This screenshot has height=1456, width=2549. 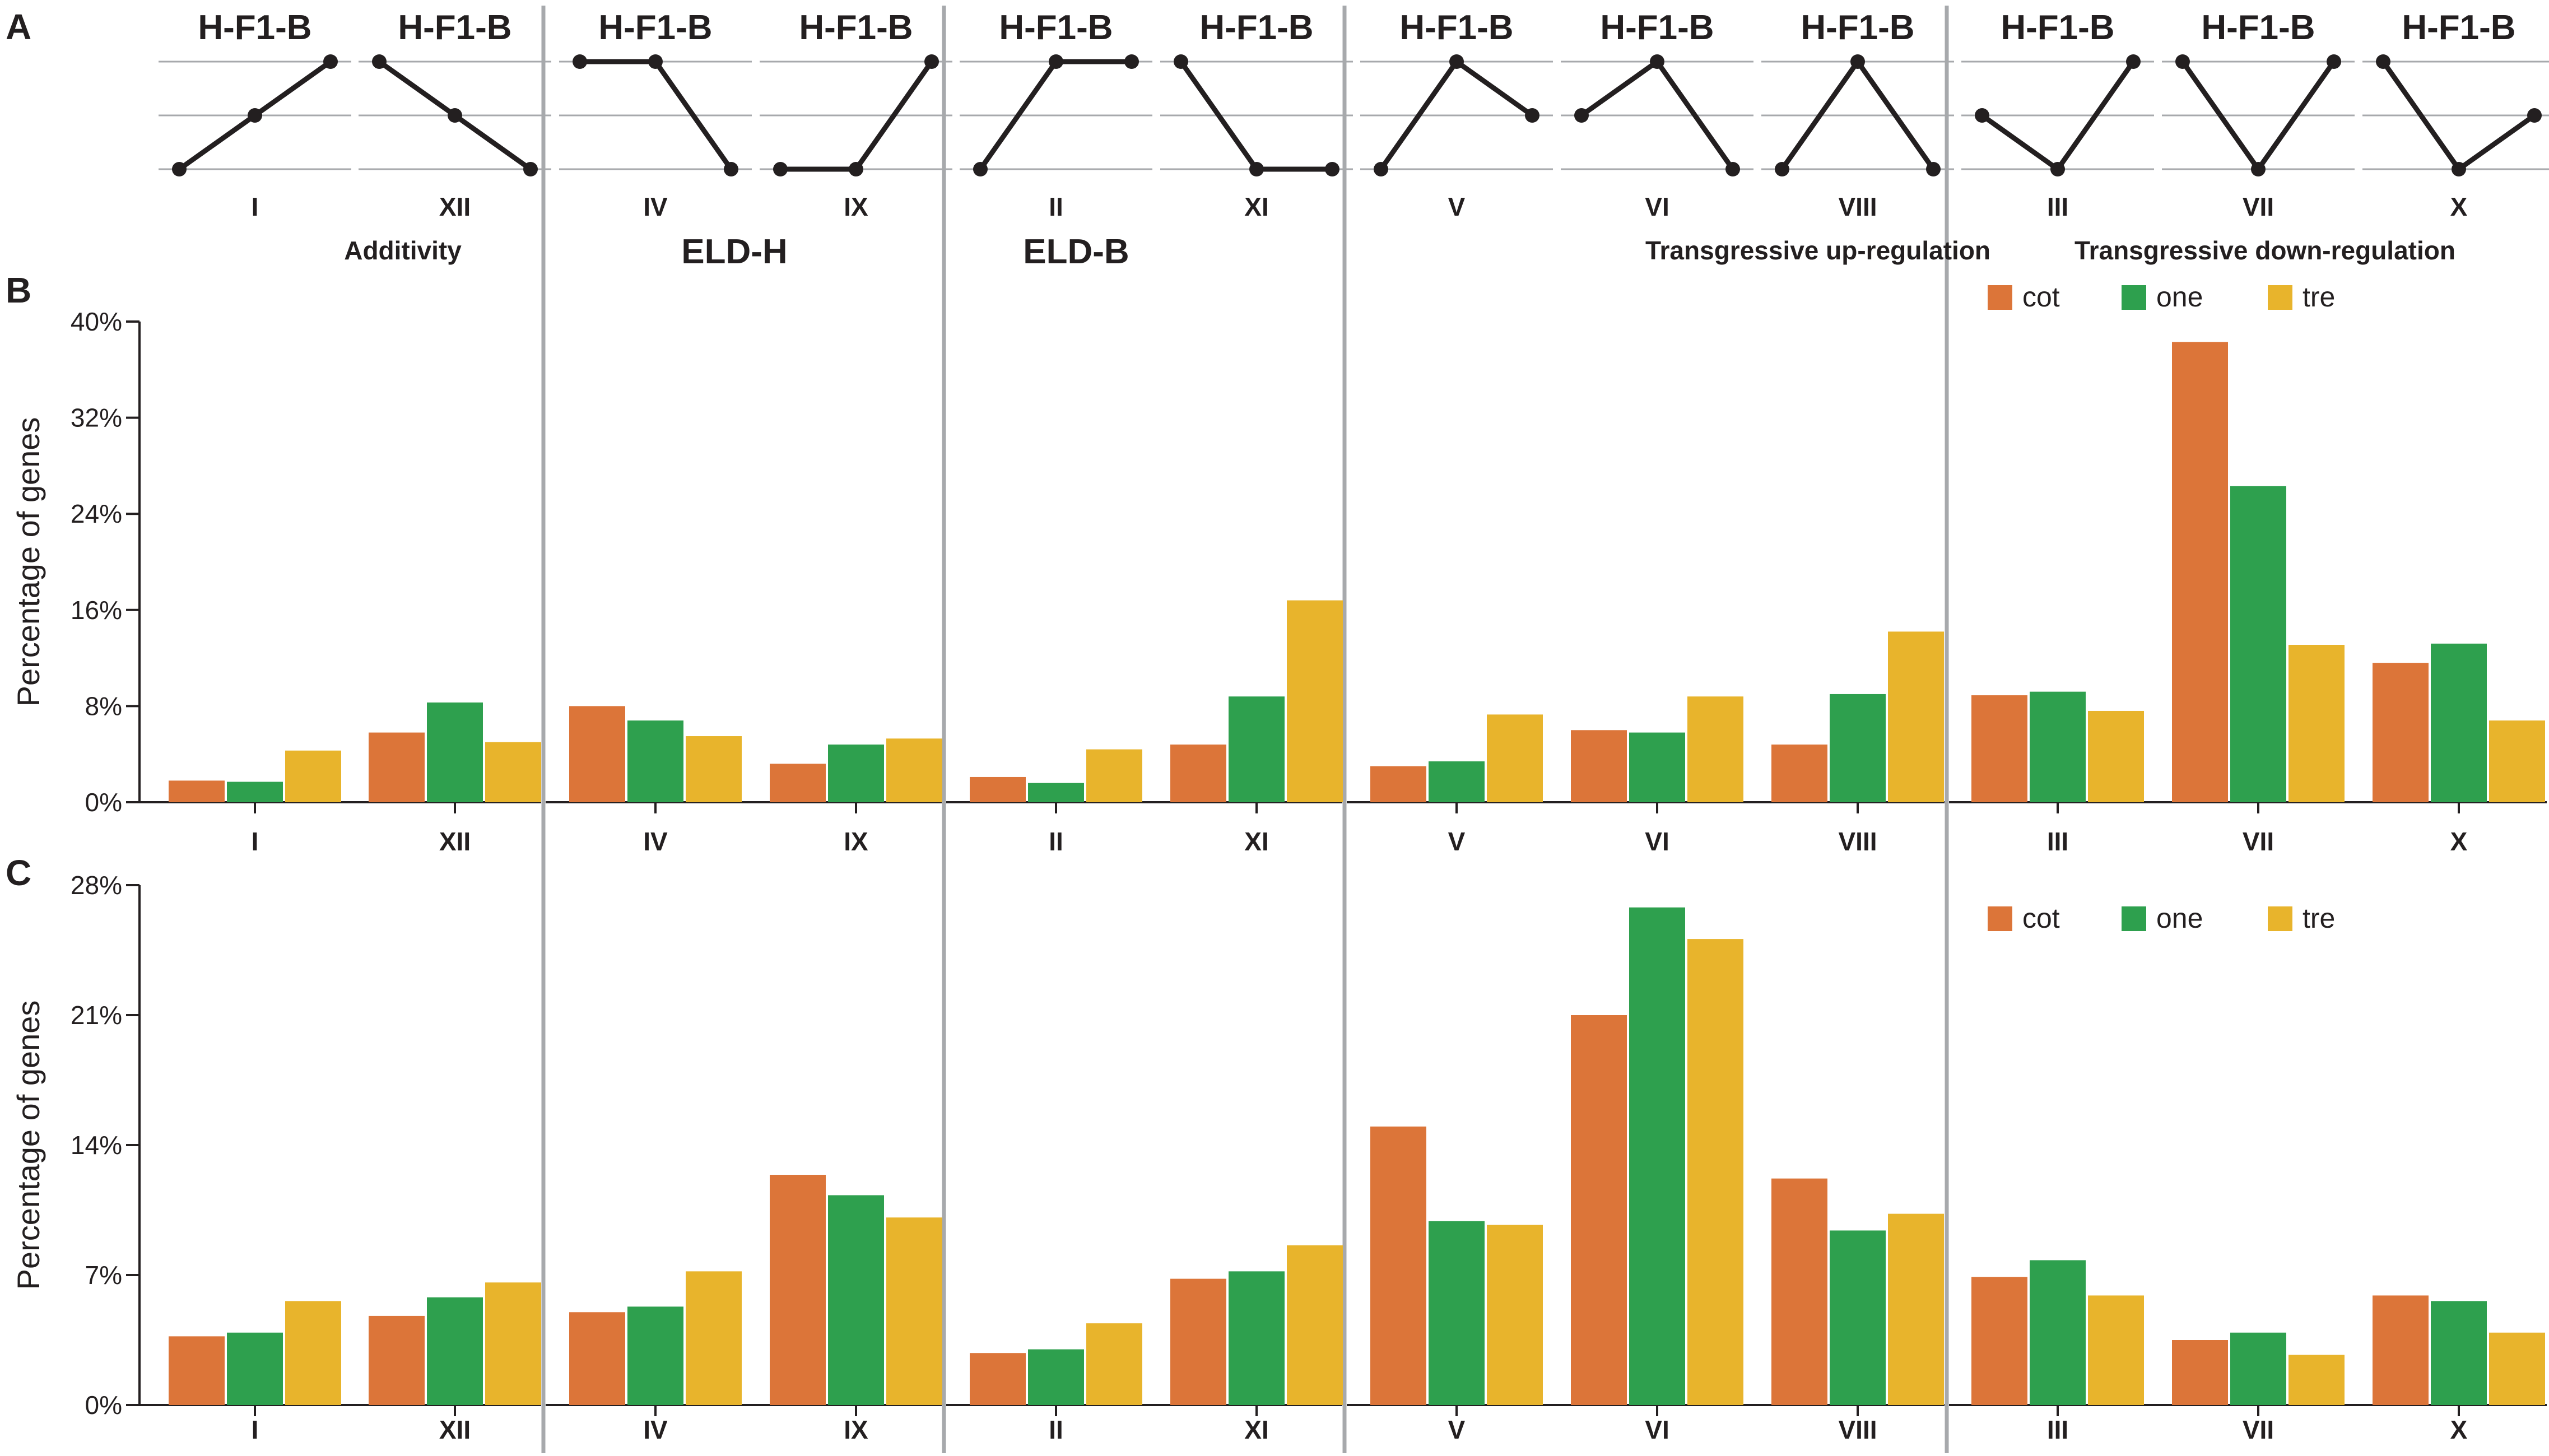 What do you see at coordinates (2058, 1332) in the screenshot?
I see `panel-c-bar-one-iii` at bounding box center [2058, 1332].